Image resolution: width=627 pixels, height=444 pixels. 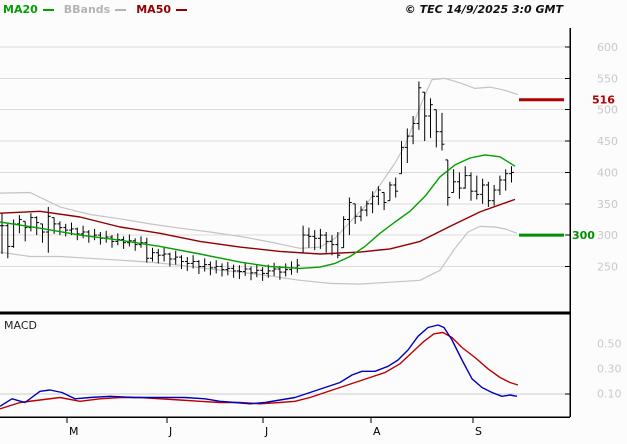 What do you see at coordinates (603, 100) in the screenshot?
I see `level-label-516: 516` at bounding box center [603, 100].